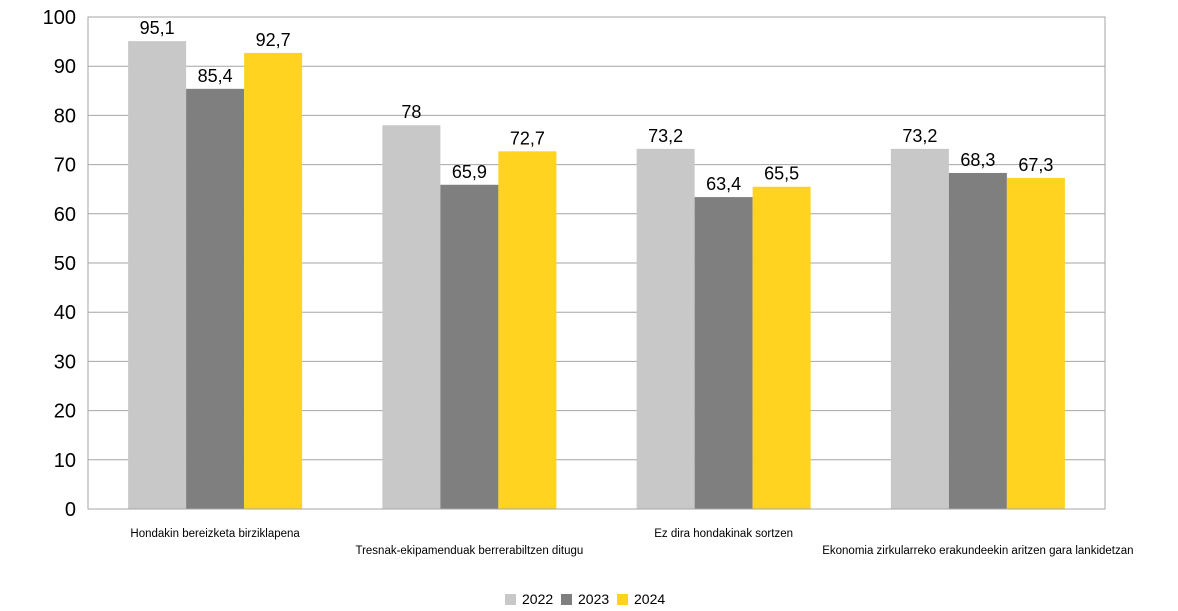  Describe the element at coordinates (215, 76) in the screenshot. I see `data-label: 85,4` at that location.